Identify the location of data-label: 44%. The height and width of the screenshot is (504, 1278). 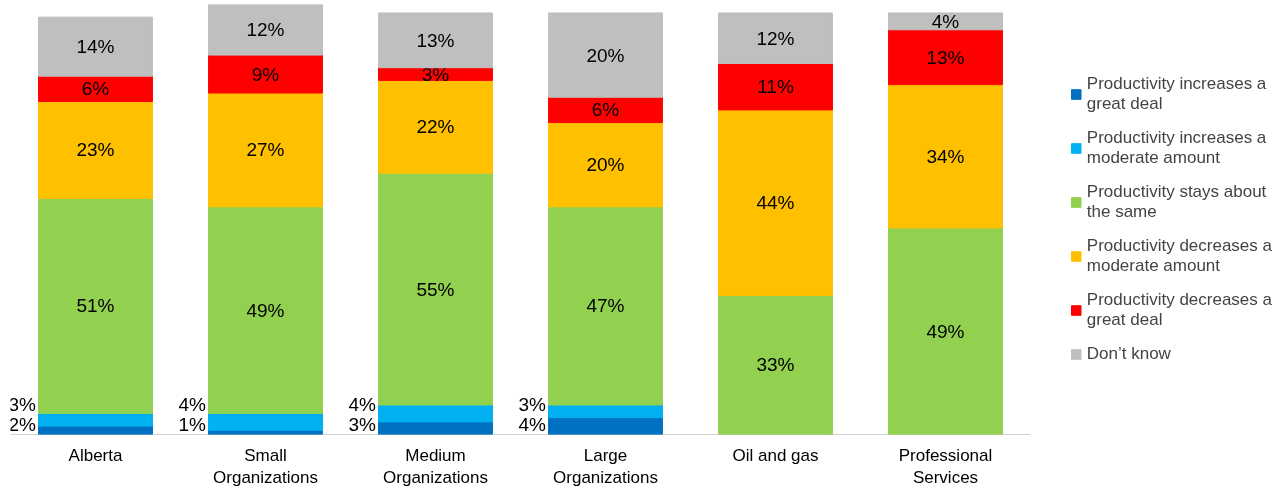
(775, 203).